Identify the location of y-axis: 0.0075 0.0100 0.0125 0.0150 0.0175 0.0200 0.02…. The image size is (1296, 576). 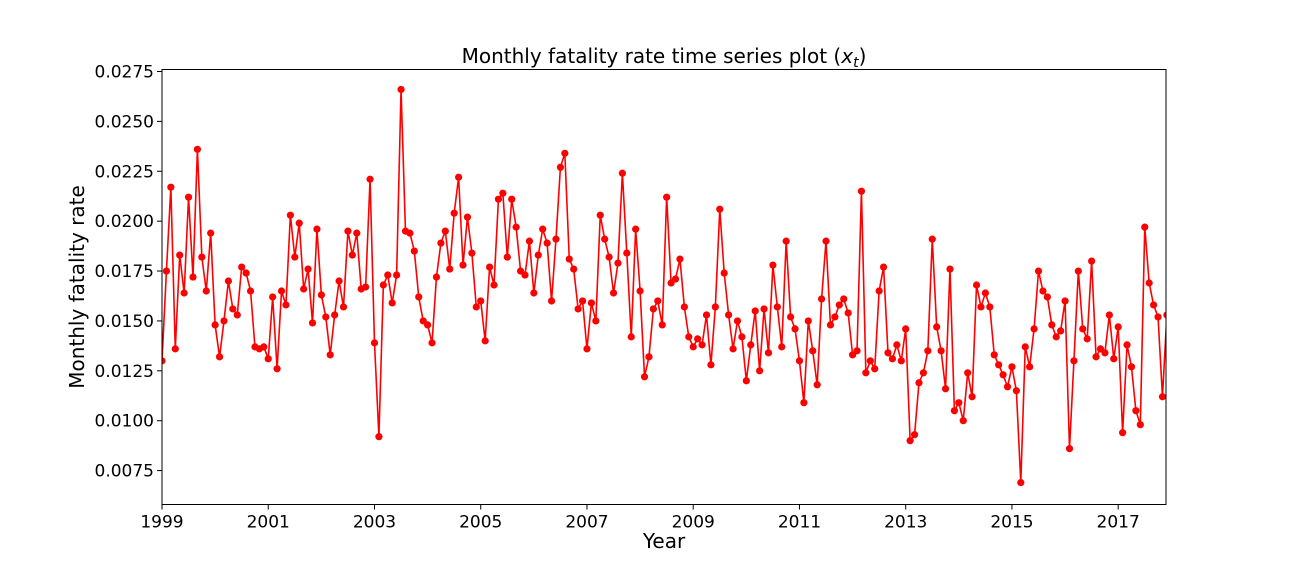
(128, 272).